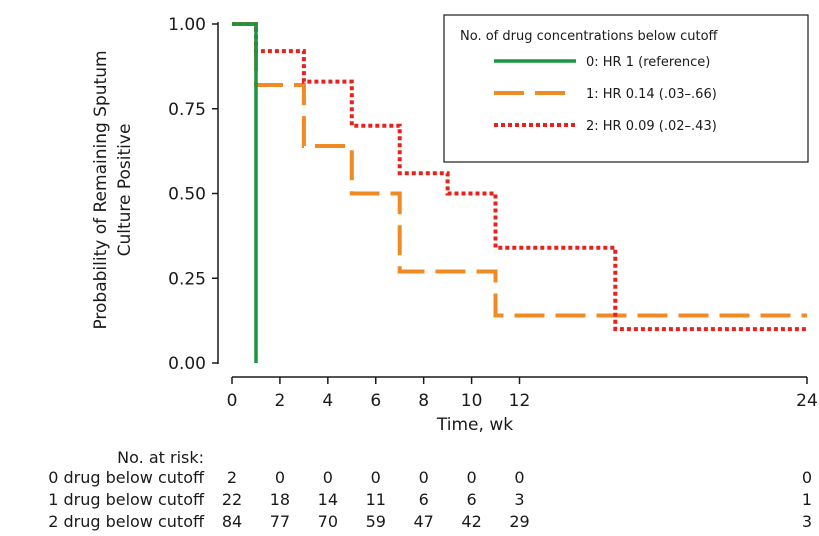 The width and height of the screenshot is (819, 536). What do you see at coordinates (589, 36) in the screenshot?
I see `legend-title: No. of drug concentrations below cutoff` at bounding box center [589, 36].